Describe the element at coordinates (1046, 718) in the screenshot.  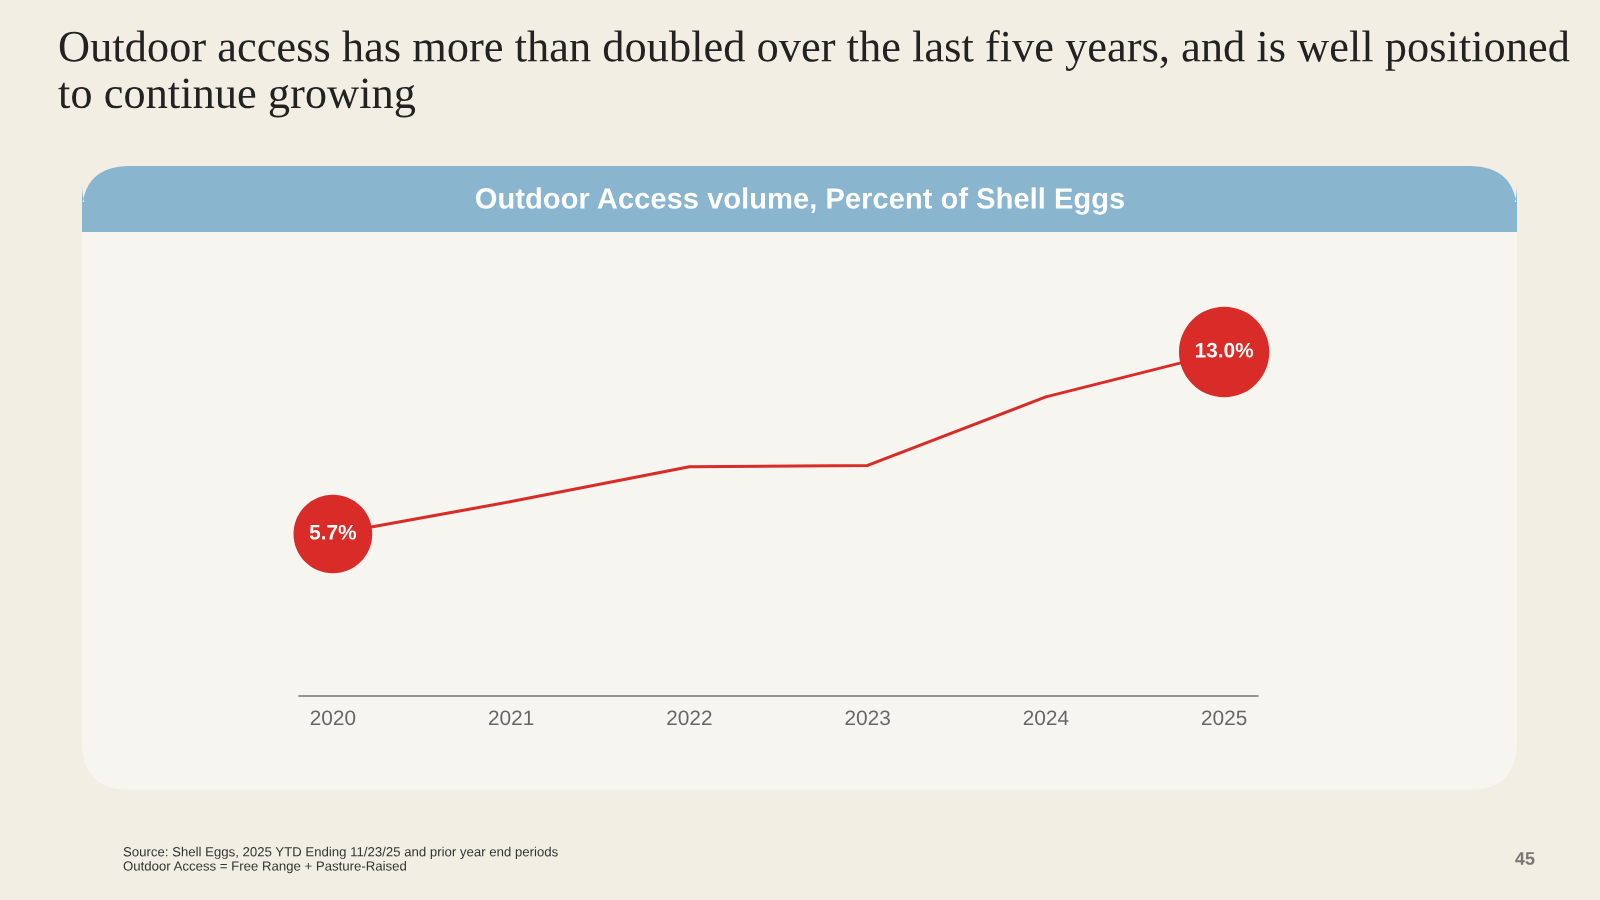
I see `x-tick-label: 2024` at that location.